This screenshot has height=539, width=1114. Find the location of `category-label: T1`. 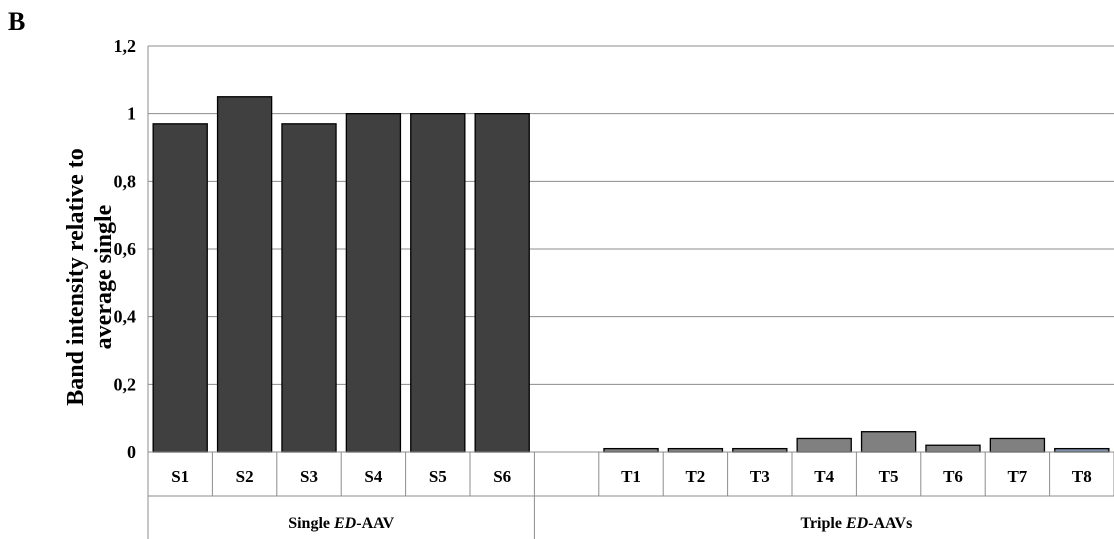

category-label: T1 is located at coordinates (631, 476).